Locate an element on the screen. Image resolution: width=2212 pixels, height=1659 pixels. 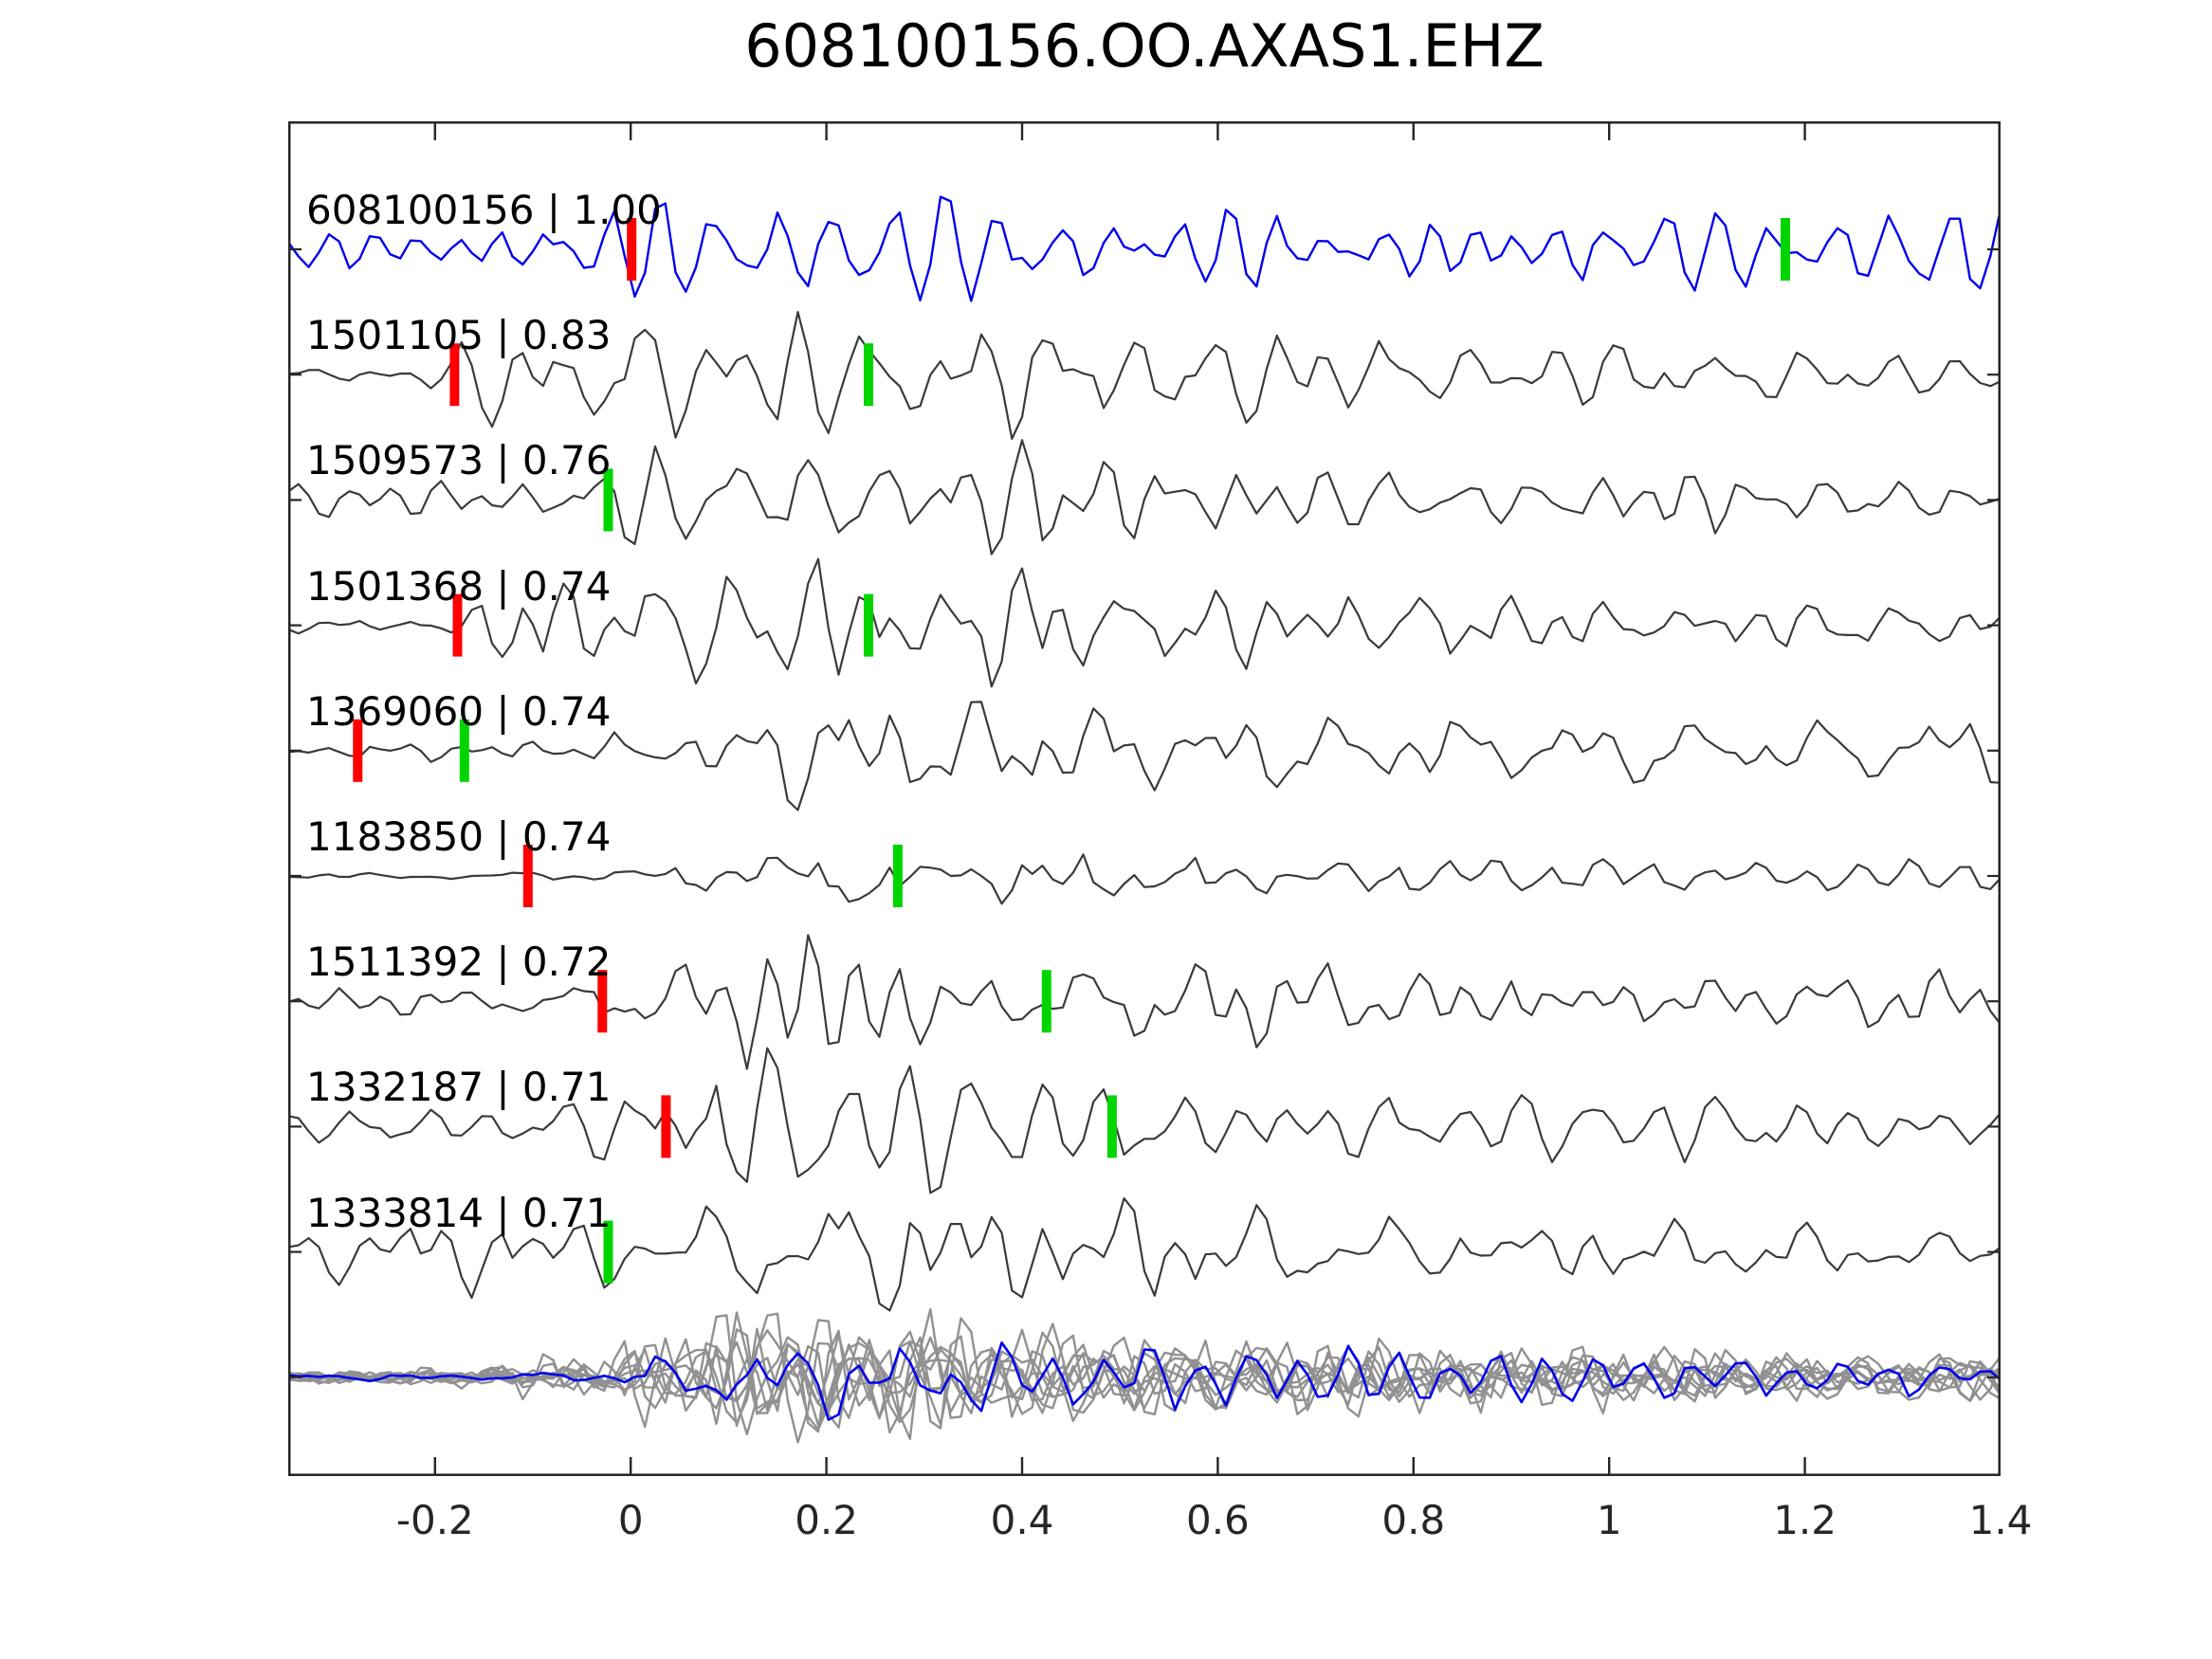
x-tick-label: 1.2 is located at coordinates (1805, 1520).